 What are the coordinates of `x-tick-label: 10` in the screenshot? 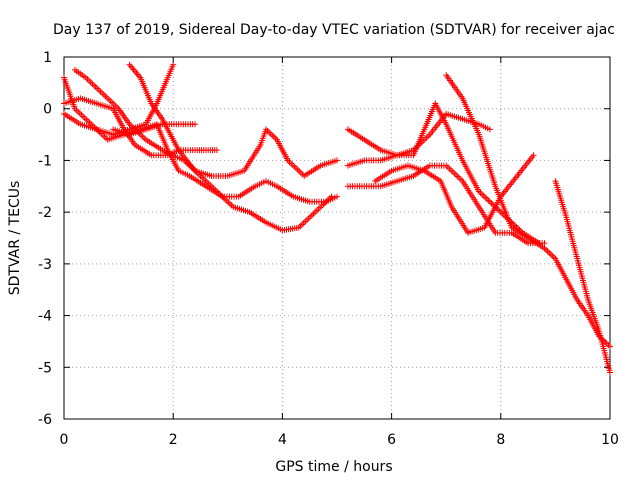 It's located at (610, 440).